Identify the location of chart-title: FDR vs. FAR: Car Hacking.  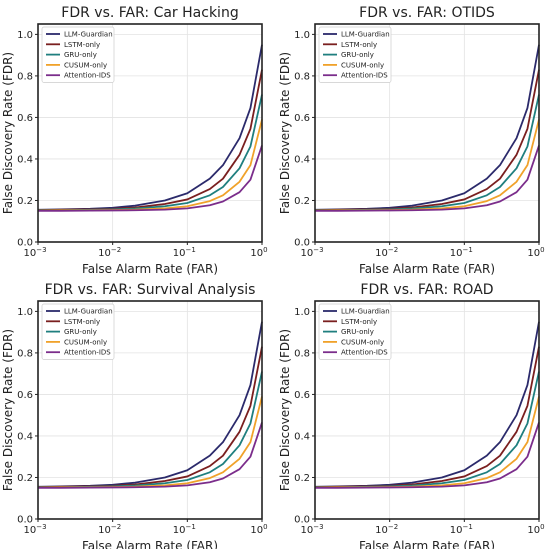
(149, 13).